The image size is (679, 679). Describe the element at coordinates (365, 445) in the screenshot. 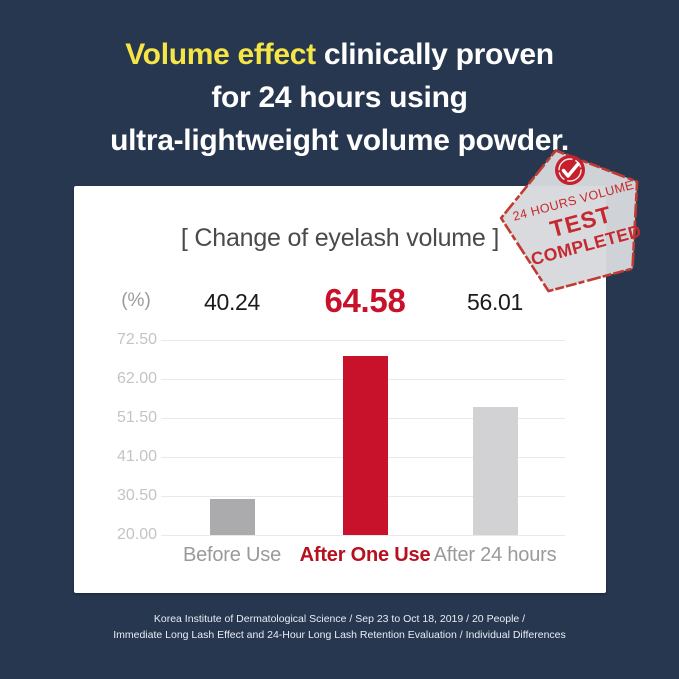

I see `bar-after-one-use` at that location.